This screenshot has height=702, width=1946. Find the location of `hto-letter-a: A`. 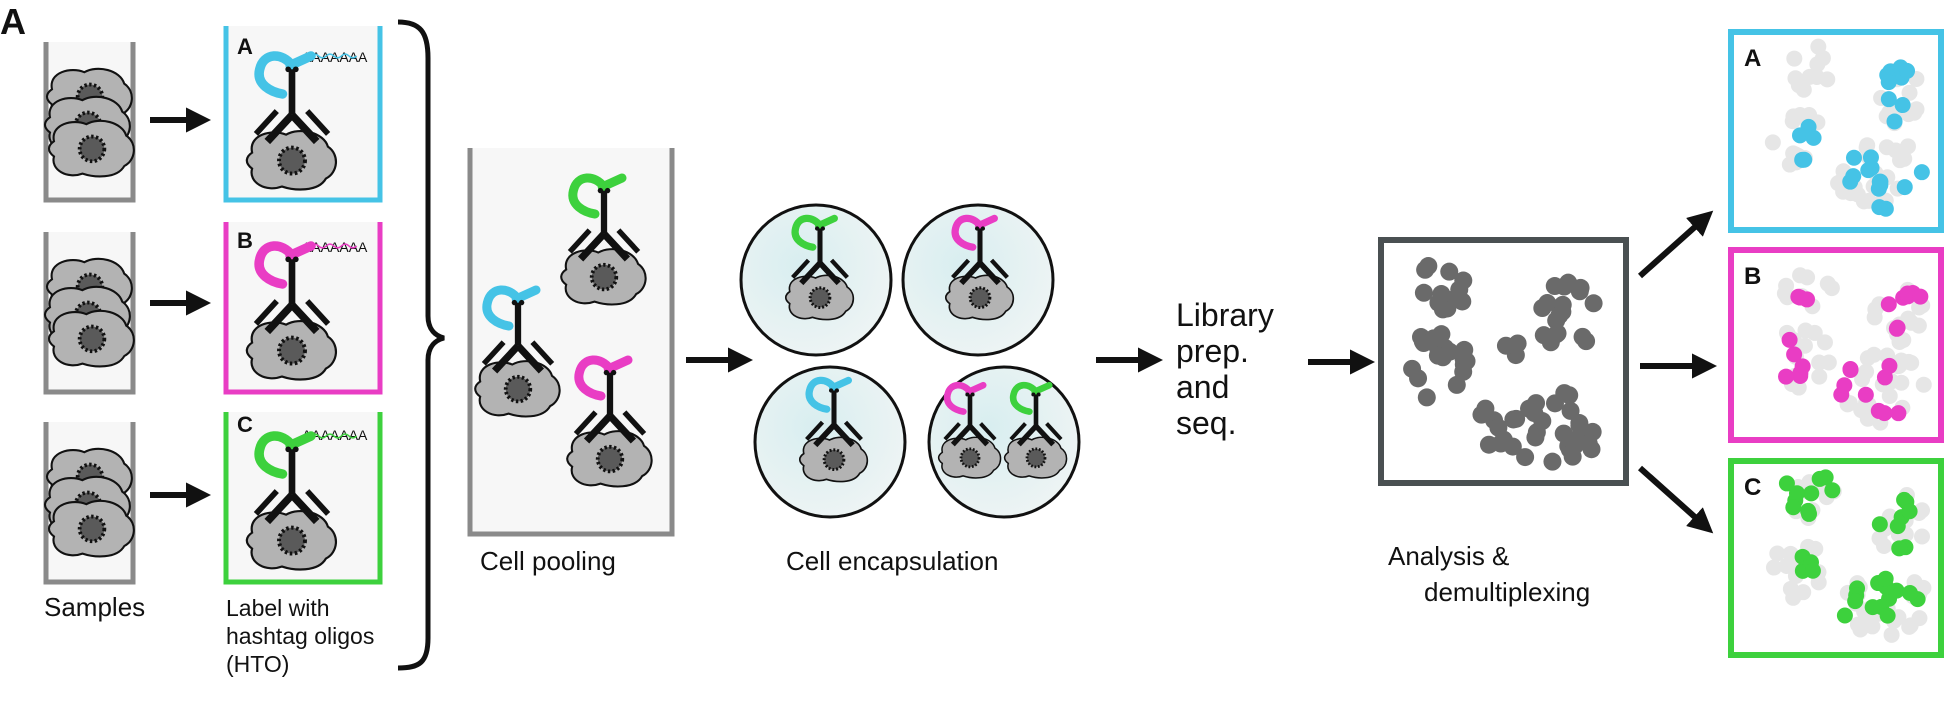

hto-letter-a: A is located at coordinates (245, 46).